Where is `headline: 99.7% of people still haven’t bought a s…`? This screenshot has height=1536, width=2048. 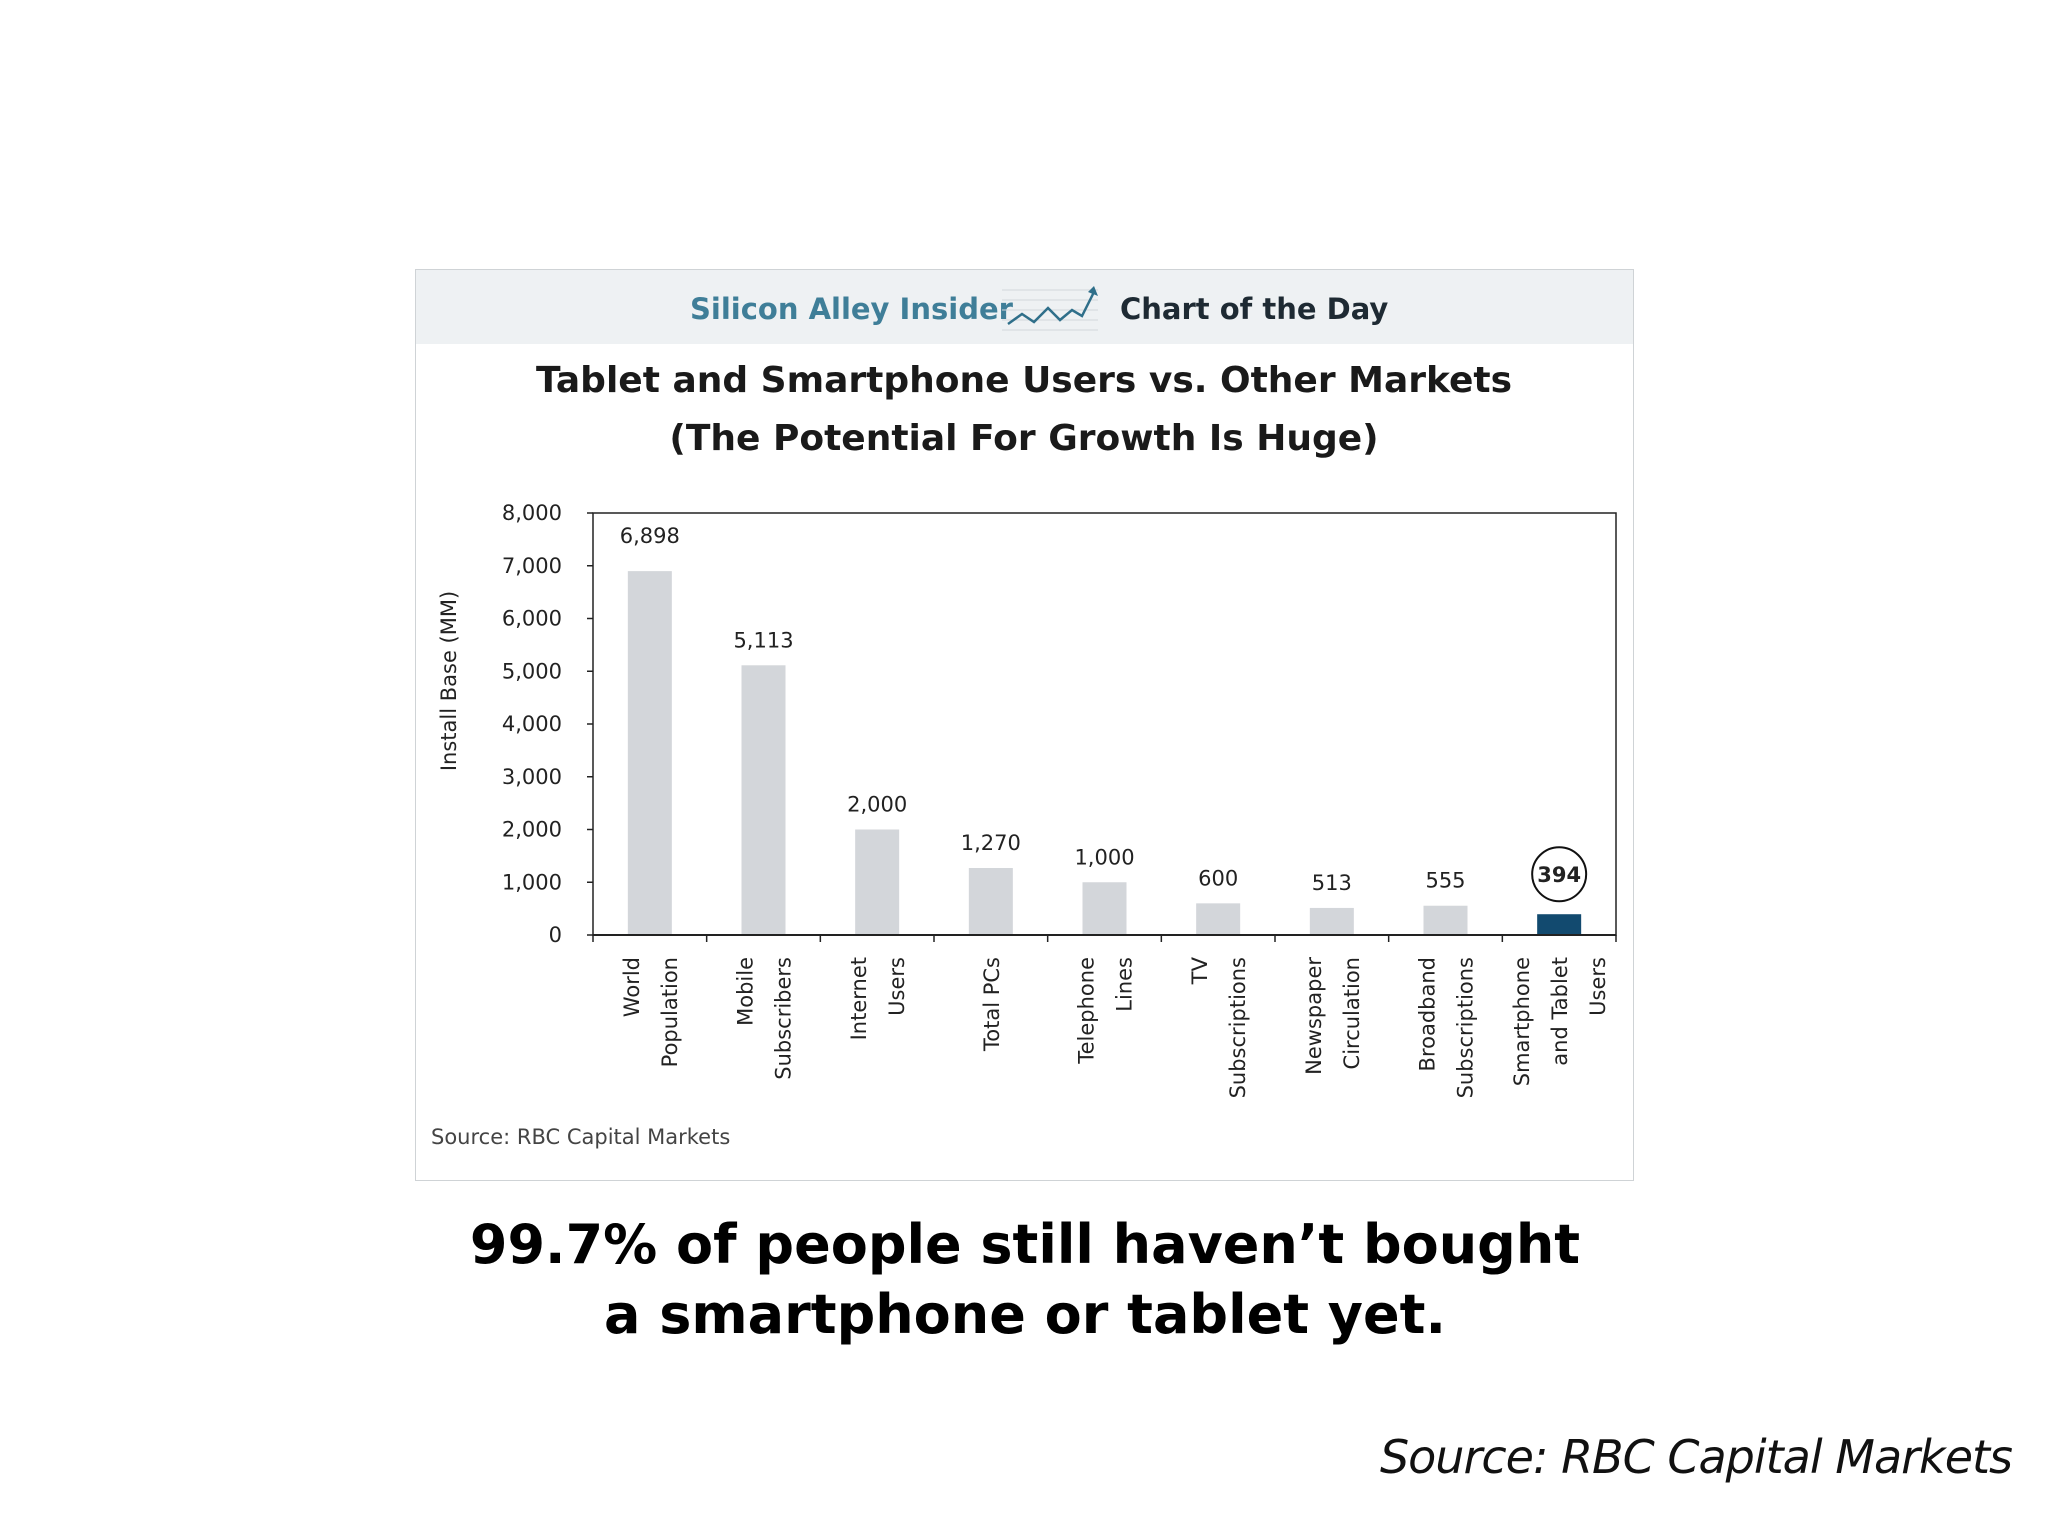 headline: 99.7% of people still haven’t bought a s… is located at coordinates (1025, 1280).